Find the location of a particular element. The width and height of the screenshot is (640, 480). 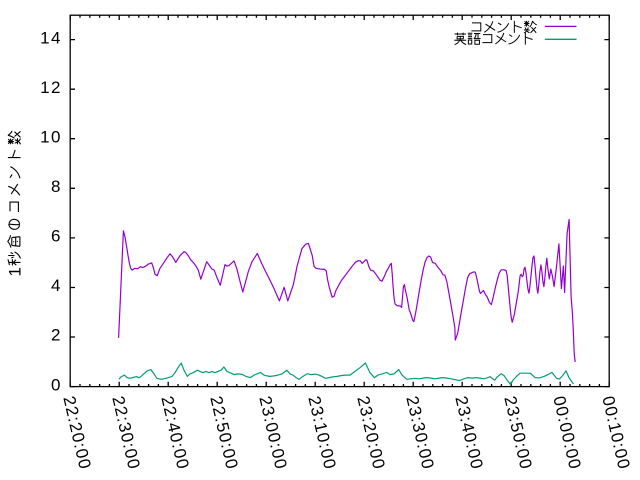

svg-text: 2 is located at coordinates (56, 335).